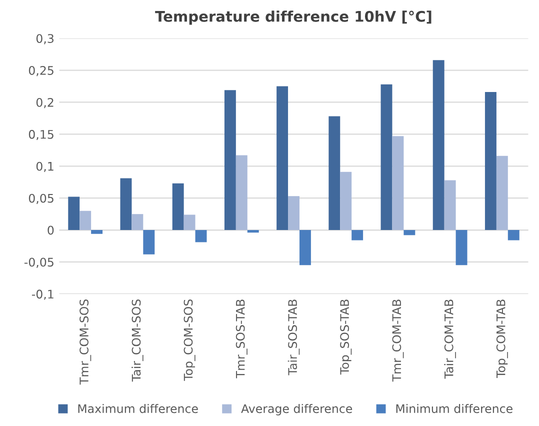  What do you see at coordinates (398, 341) in the screenshot?
I see `x-tick-label: Tmr_COM-TAB` at bounding box center [398, 341].